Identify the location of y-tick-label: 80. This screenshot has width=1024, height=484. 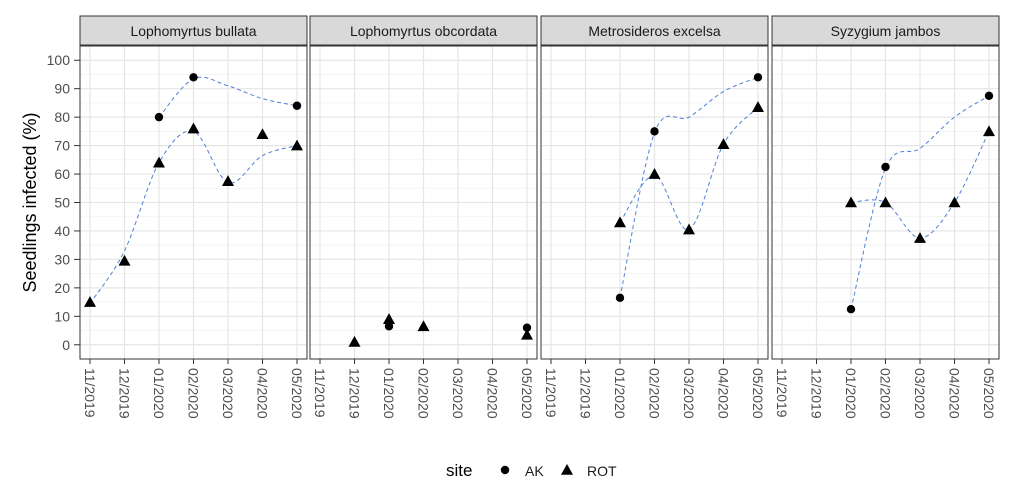
(62, 117).